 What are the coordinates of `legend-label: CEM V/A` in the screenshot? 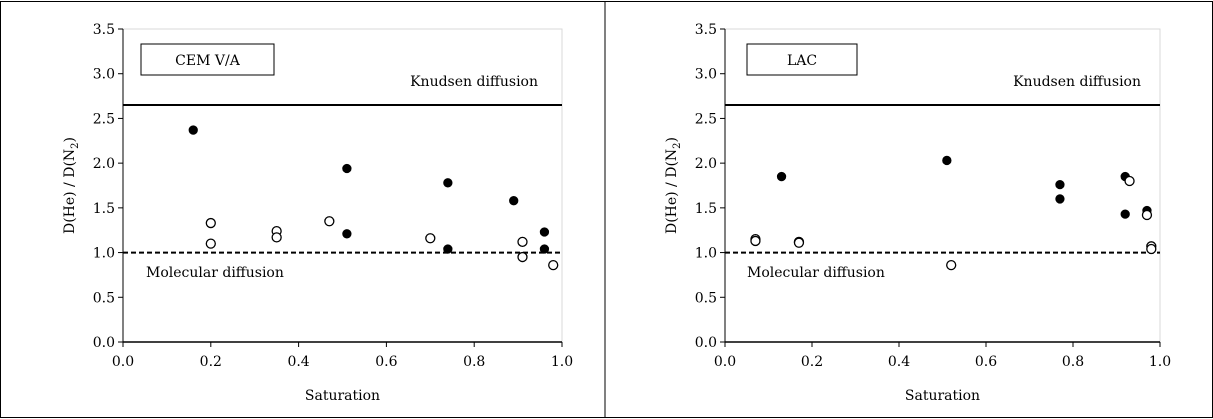 It's located at (208, 61).